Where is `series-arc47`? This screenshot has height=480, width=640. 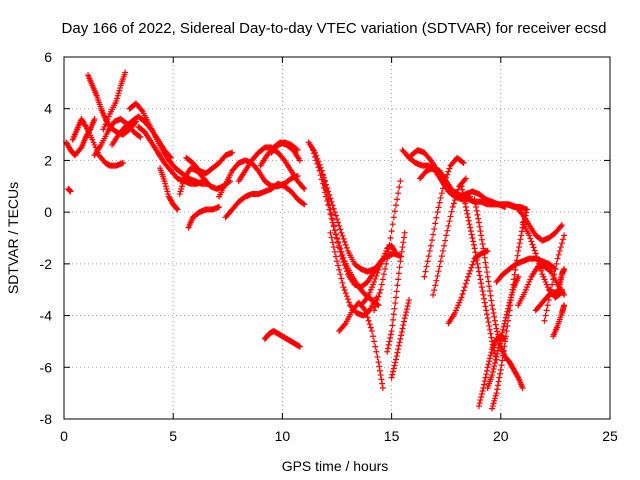
series-arc47 is located at coordinates (562, 277).